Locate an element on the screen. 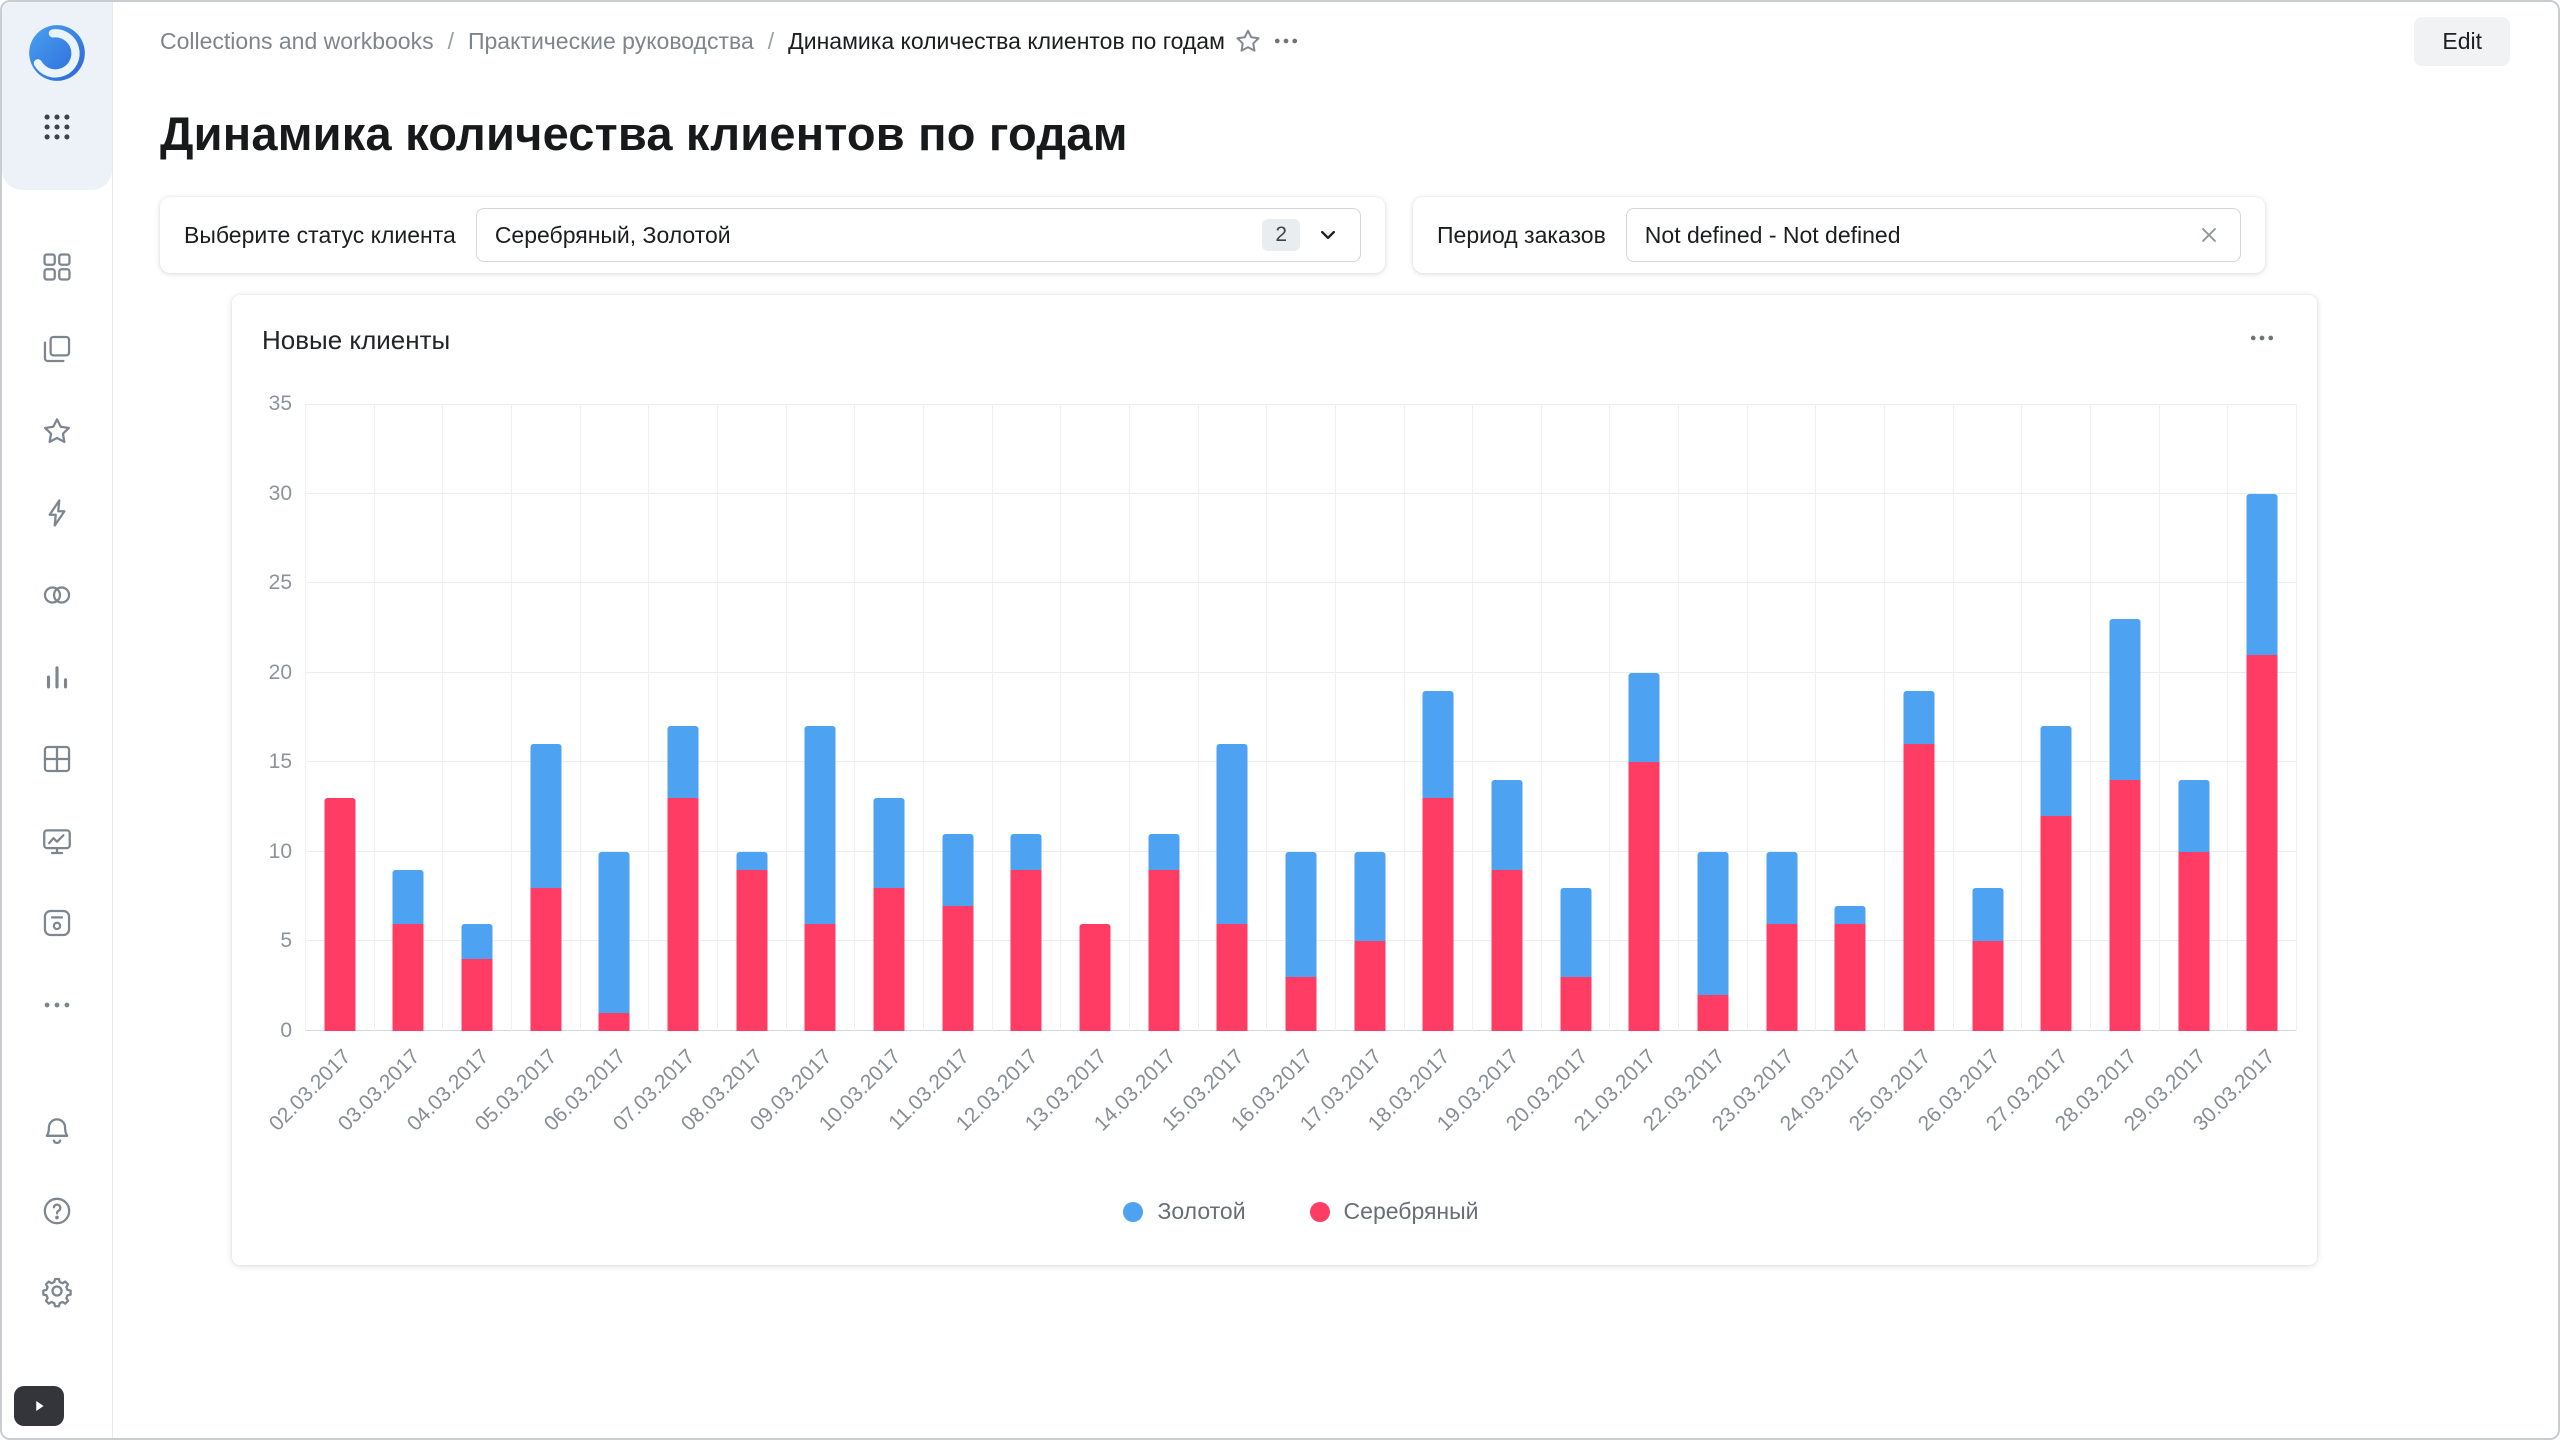 Image resolution: width=2560 pixels, height=1440 pixels. edit-button: Edit is located at coordinates (2462, 41).